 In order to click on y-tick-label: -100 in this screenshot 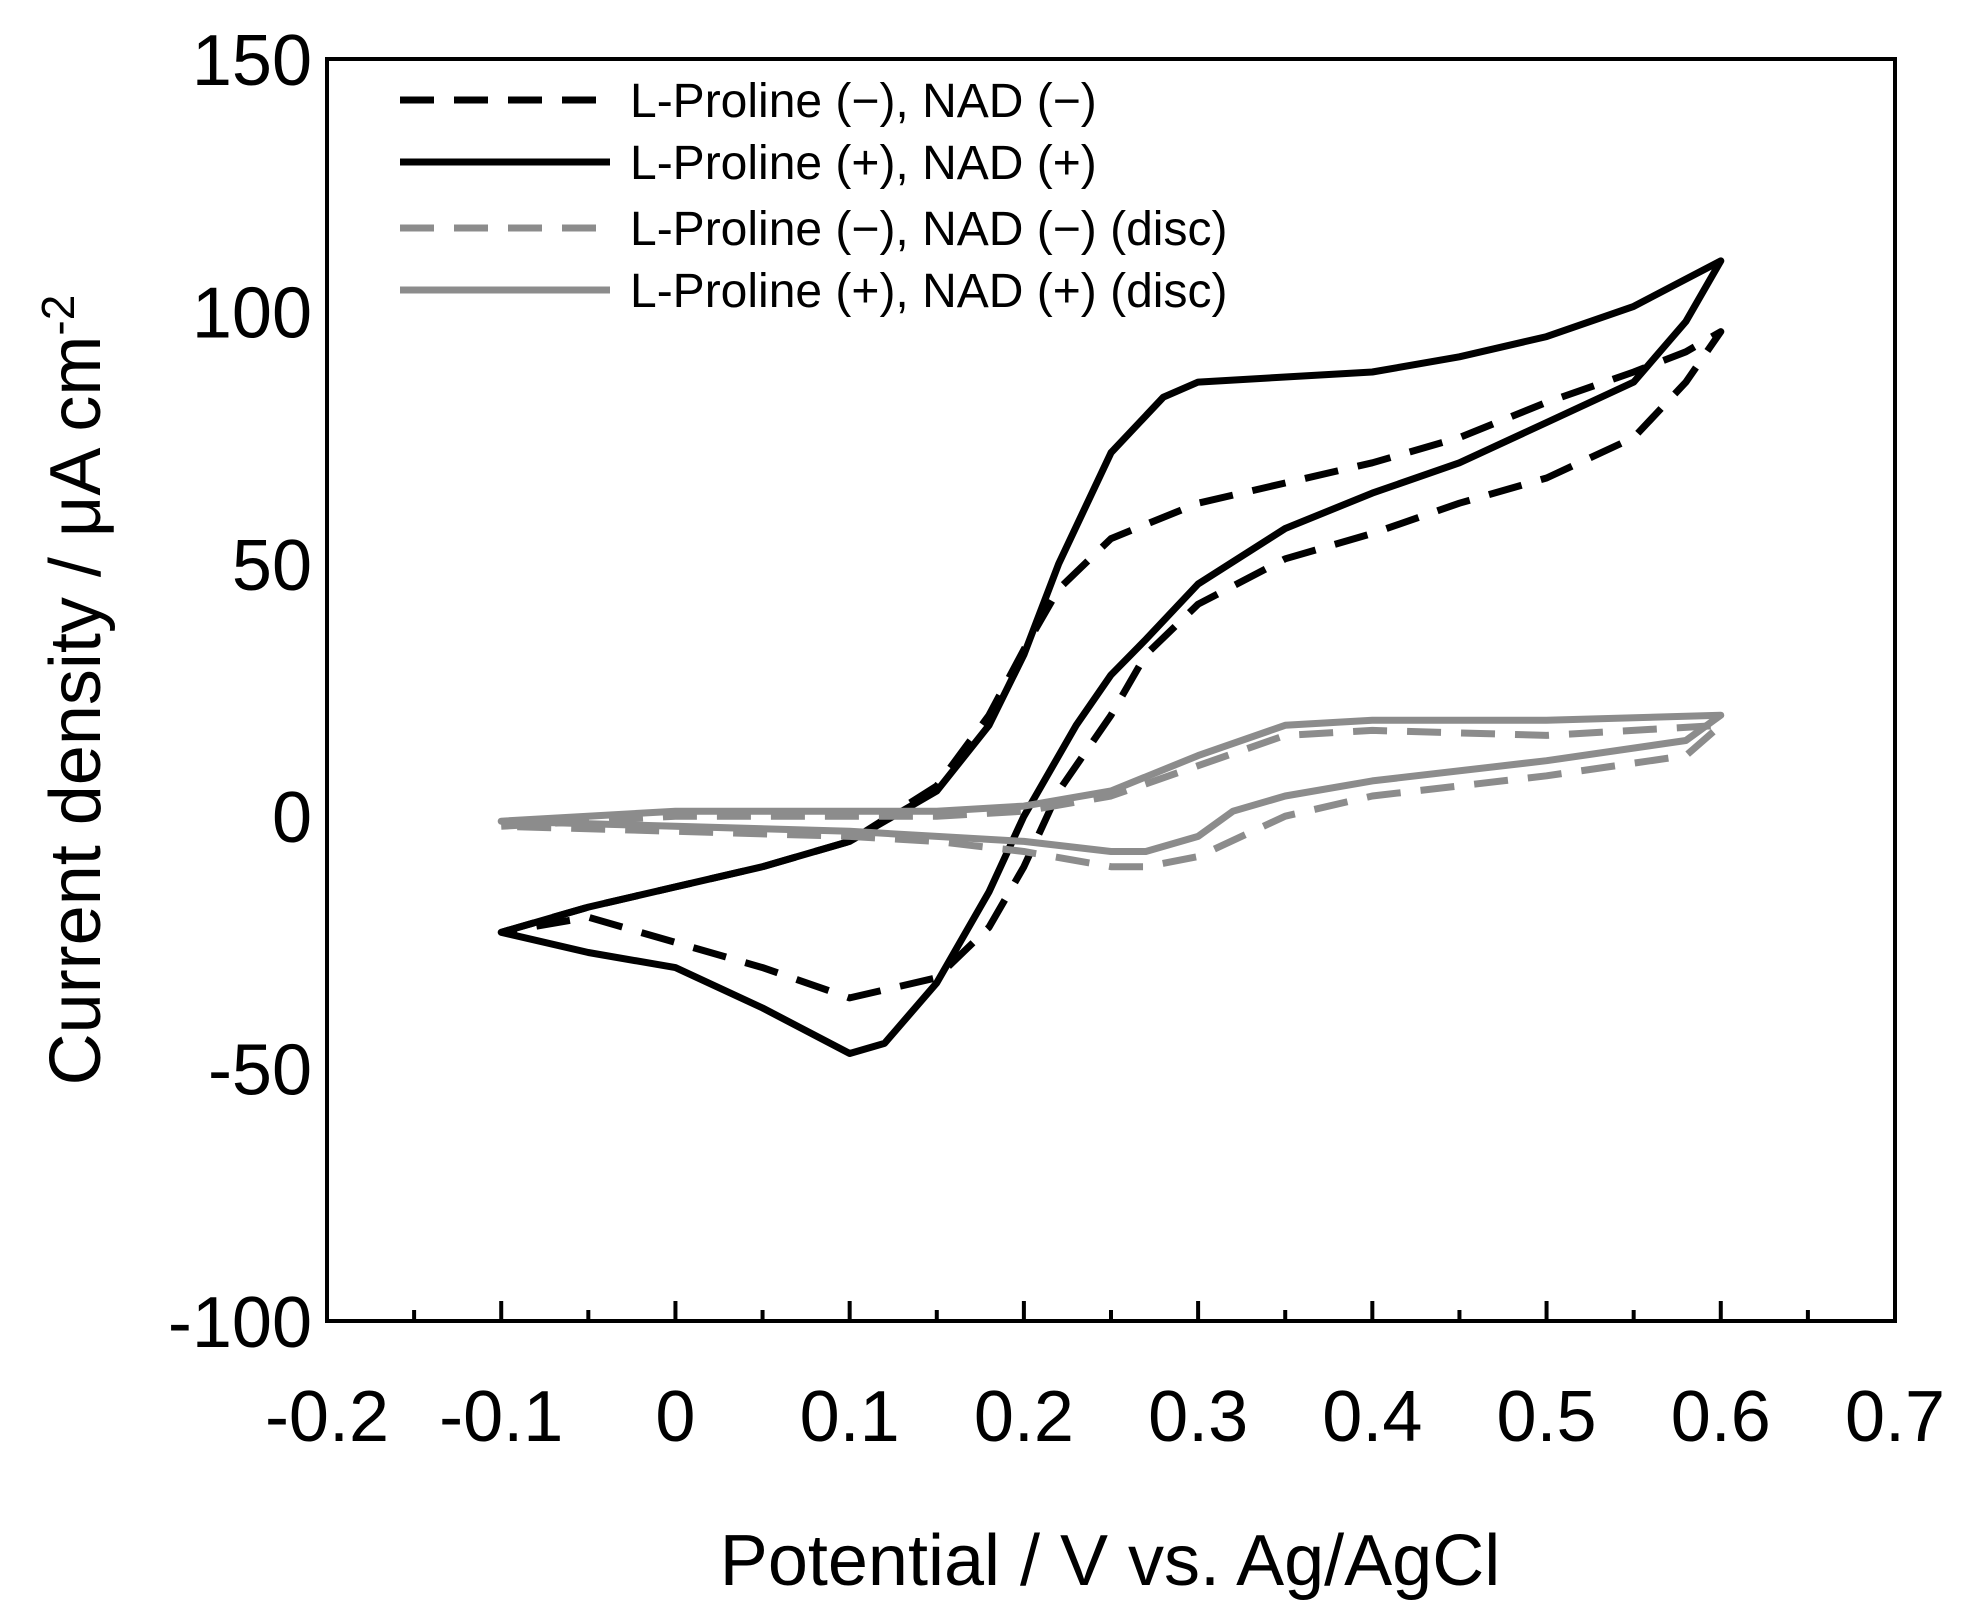, I will do `click(240, 1323)`.